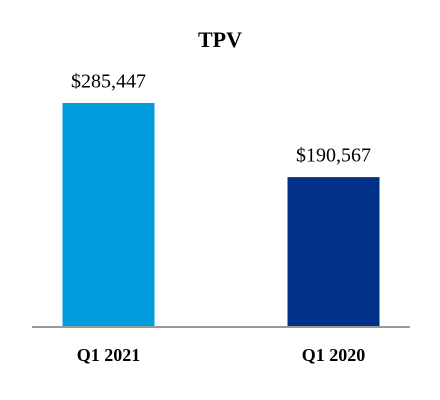  I want to click on chart-title: TPV, so click(220, 39).